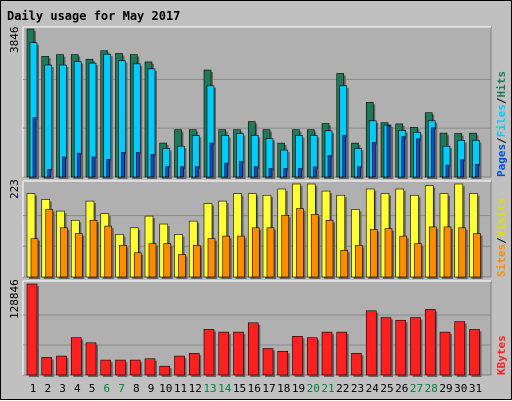 The width and height of the screenshot is (512, 401). I want to click on pages-bar-day-27-fill, so click(418, 158).